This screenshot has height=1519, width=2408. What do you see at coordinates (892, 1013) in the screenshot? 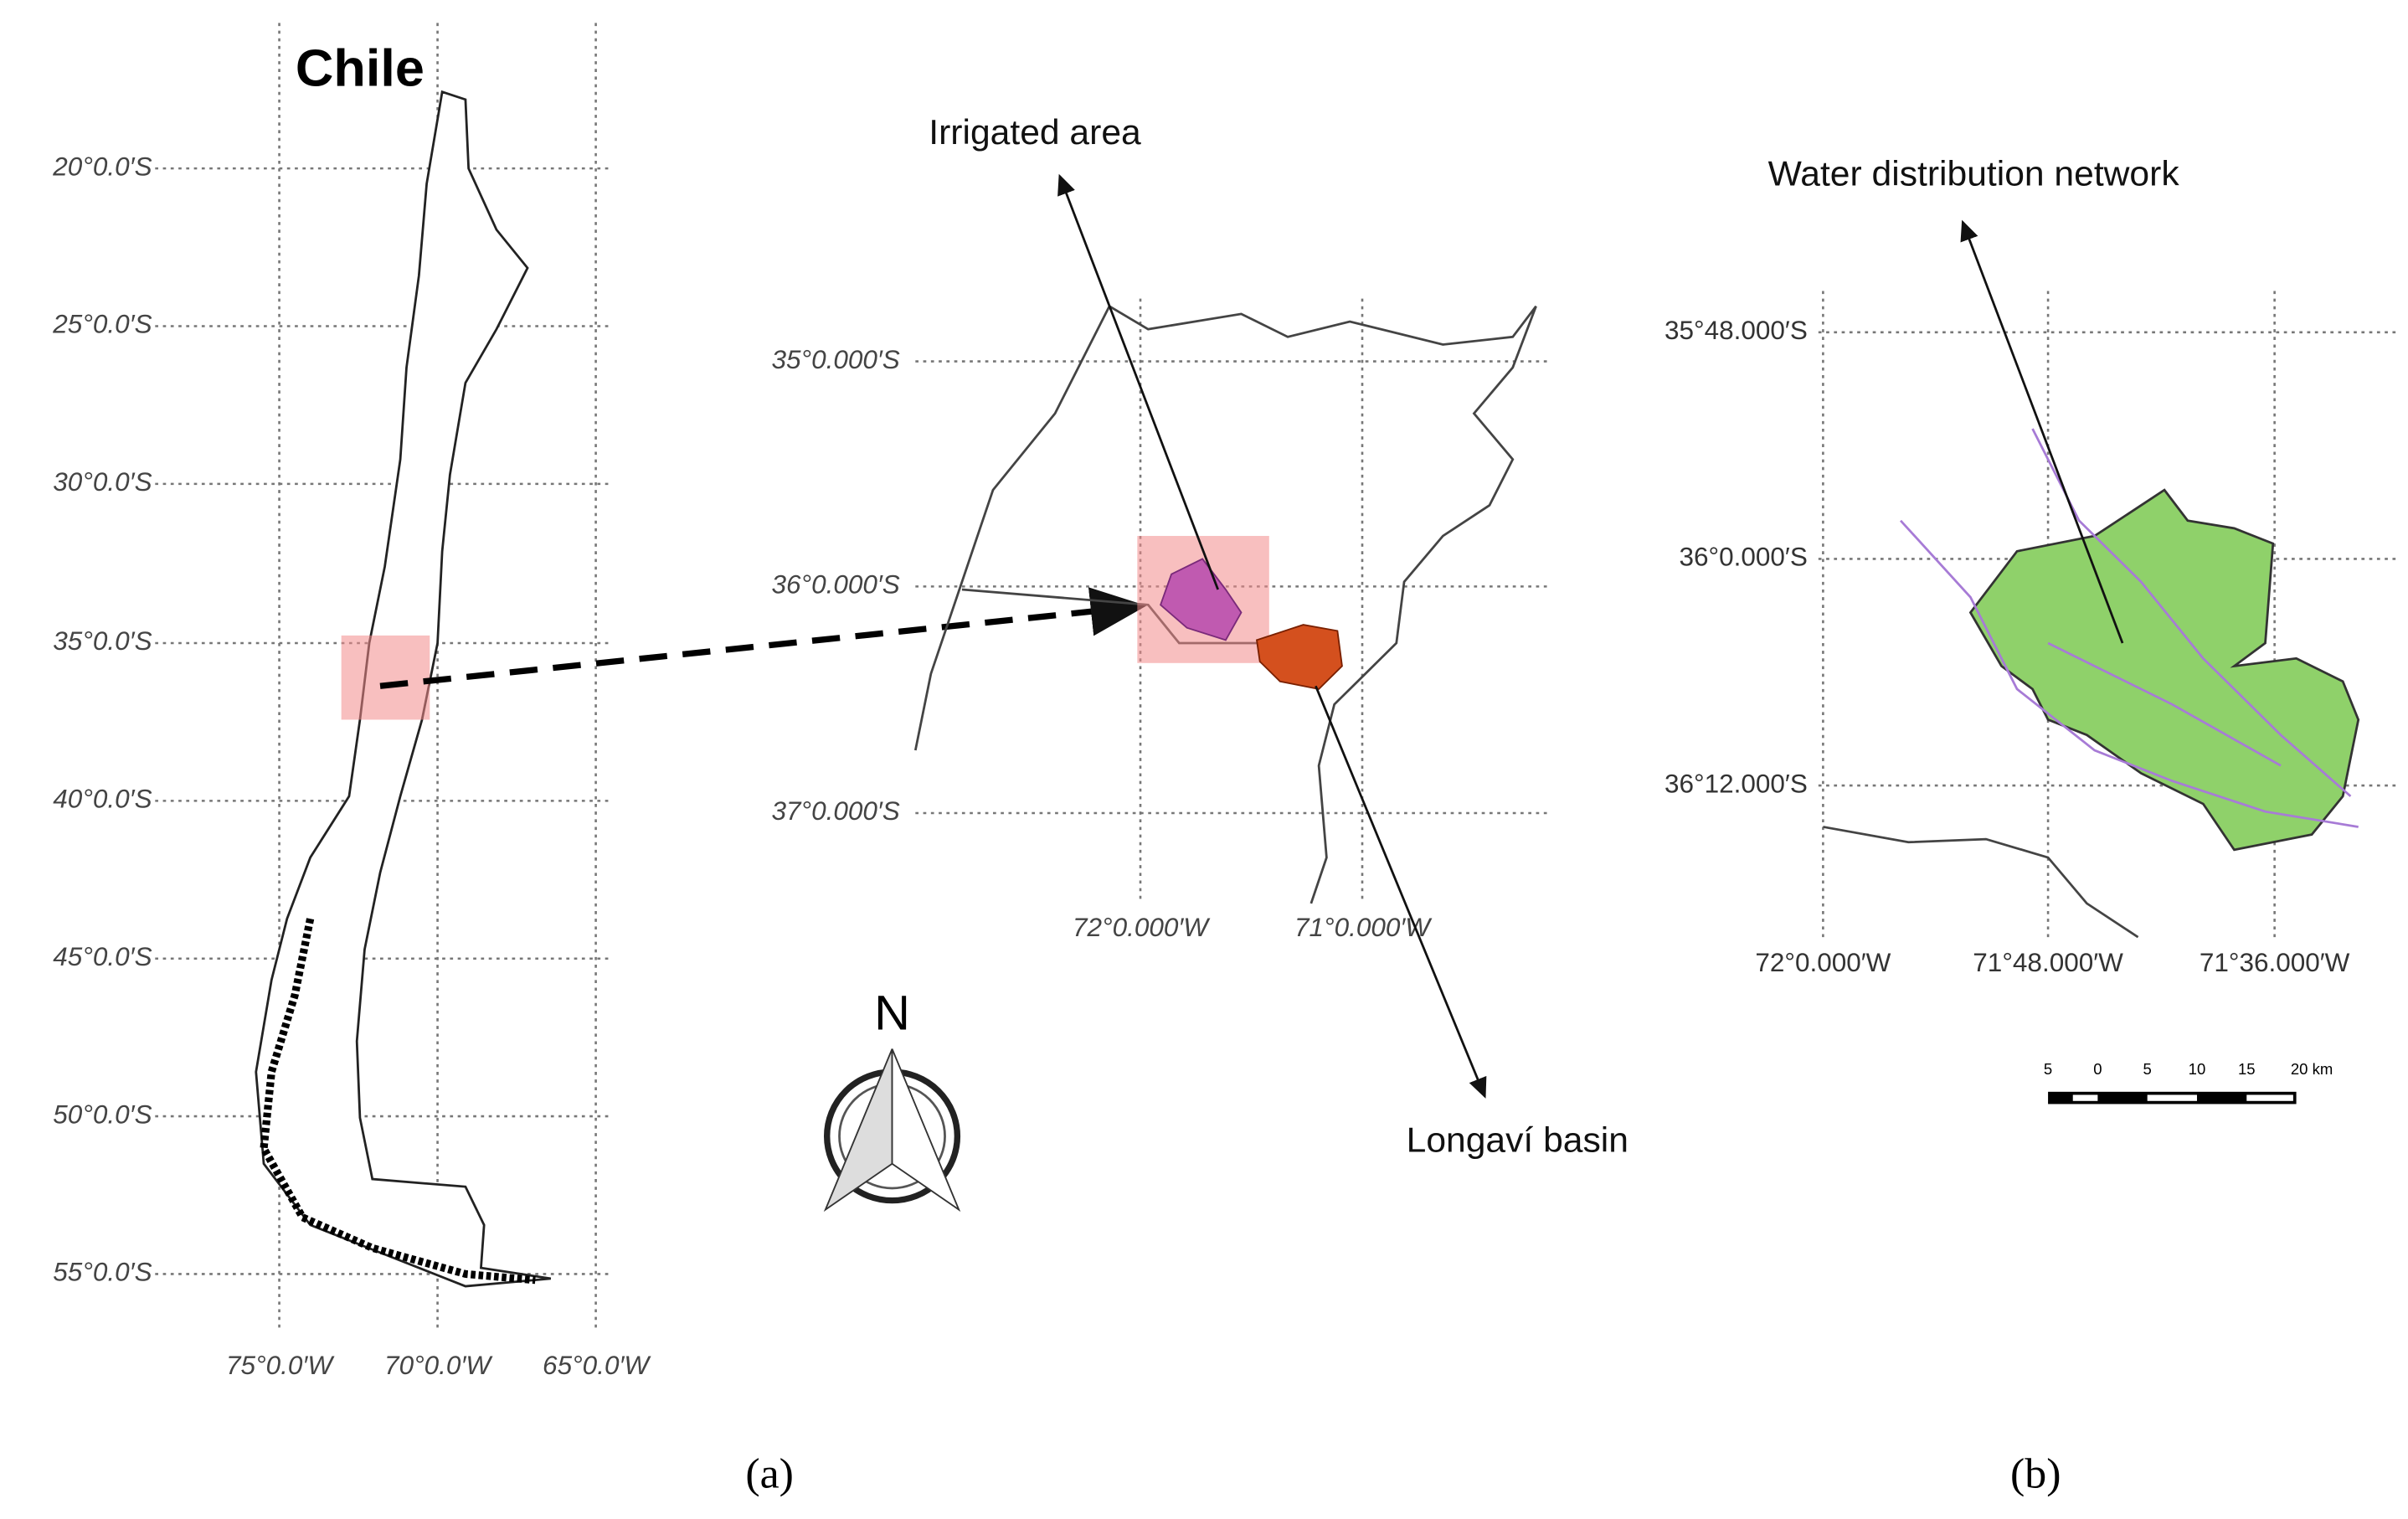
I see `north-label: N` at bounding box center [892, 1013].